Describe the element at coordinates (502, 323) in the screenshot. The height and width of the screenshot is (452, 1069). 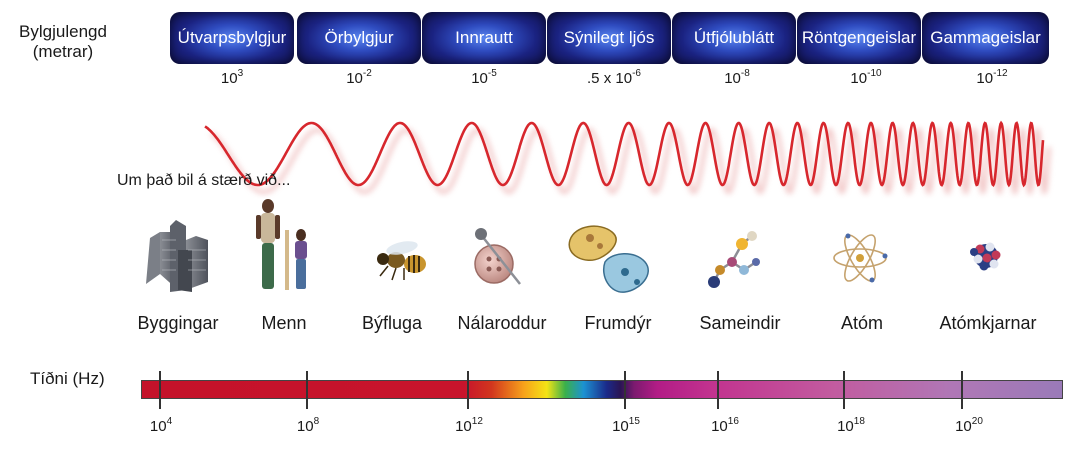
I see `object-label-pinpoint: Nálaroddur` at that location.